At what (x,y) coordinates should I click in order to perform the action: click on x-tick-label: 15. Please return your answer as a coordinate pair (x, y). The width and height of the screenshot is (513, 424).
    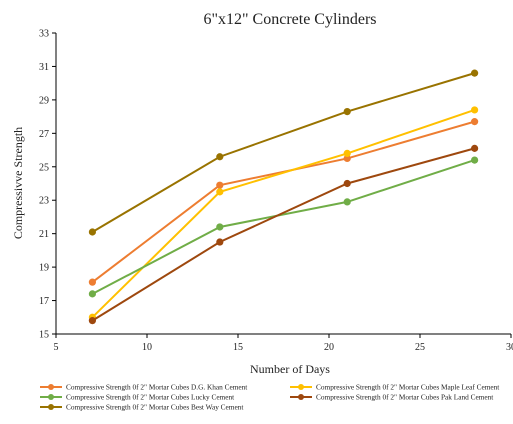
    Looking at the image, I should click on (238, 347).